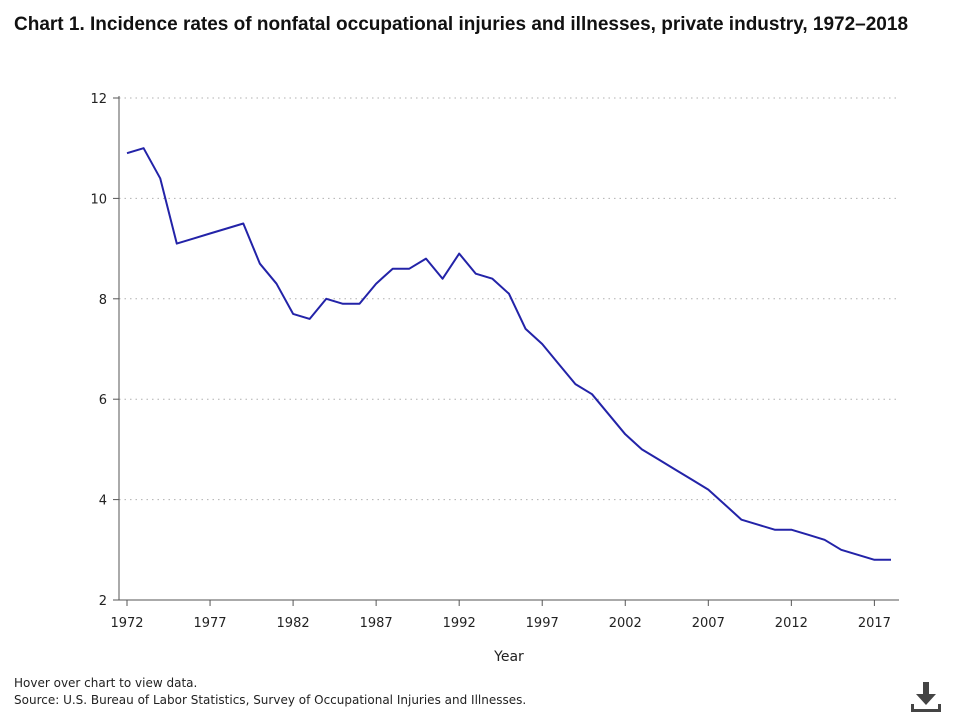  I want to click on x-tick-label: 2007, so click(708, 623).